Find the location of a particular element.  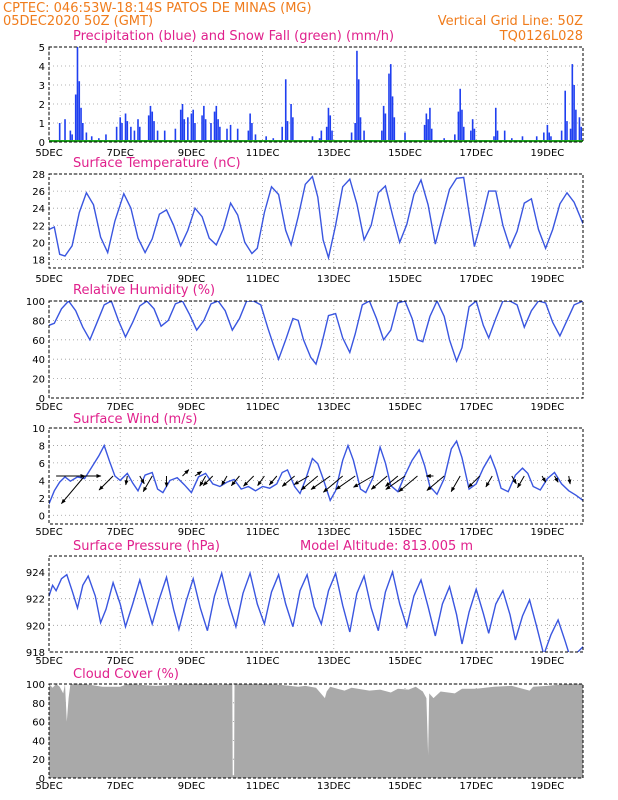

wind-y-tick-label: 8 is located at coordinates (42, 446).